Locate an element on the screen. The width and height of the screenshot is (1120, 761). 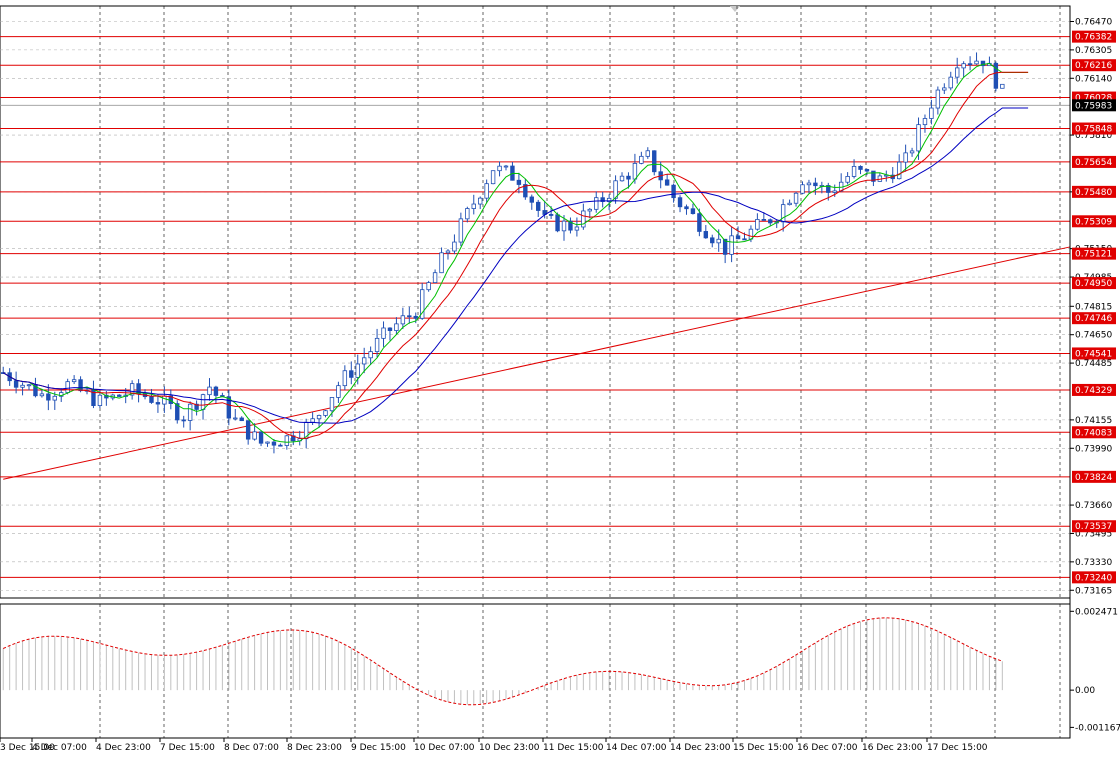
price-tick-label: 0.74485 is located at coordinates (1093, 364).